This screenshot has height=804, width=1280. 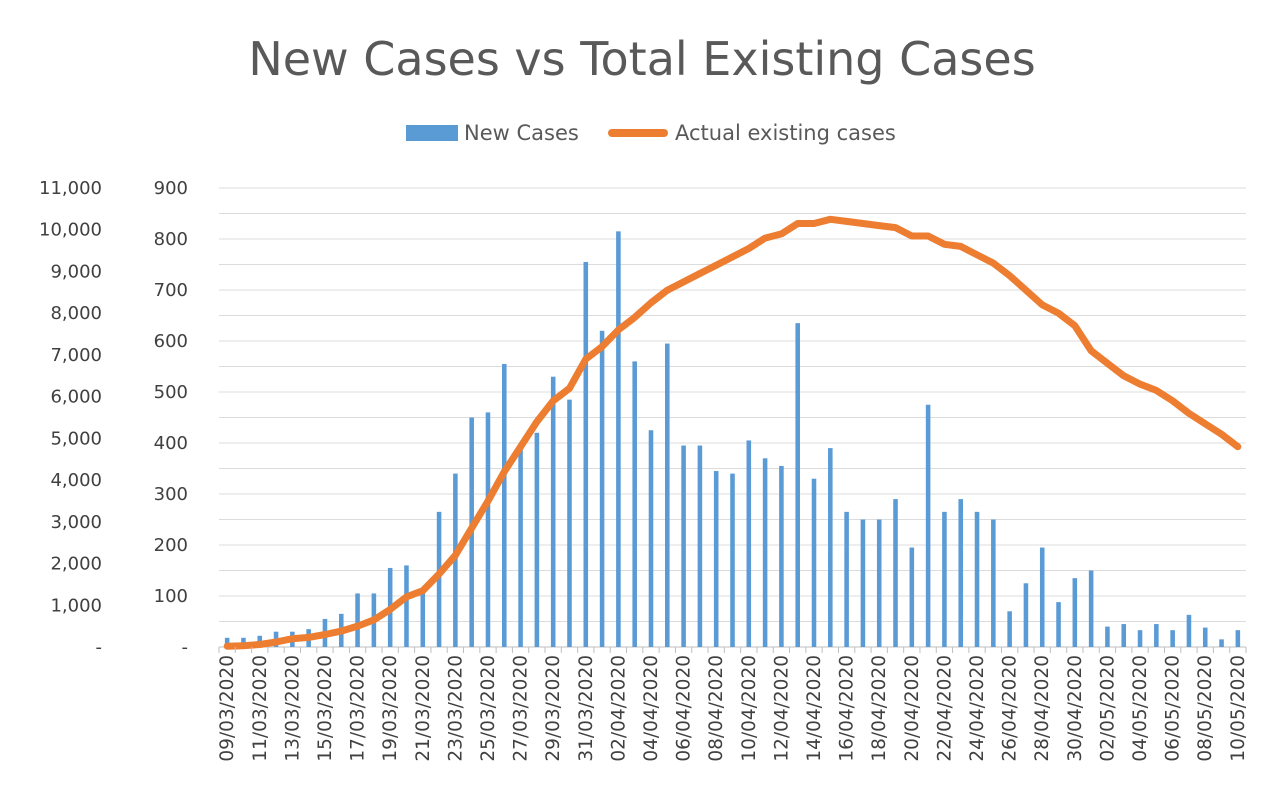 What do you see at coordinates (325, 708) in the screenshot?
I see `x-tick-label: 15/03/2020` at bounding box center [325, 708].